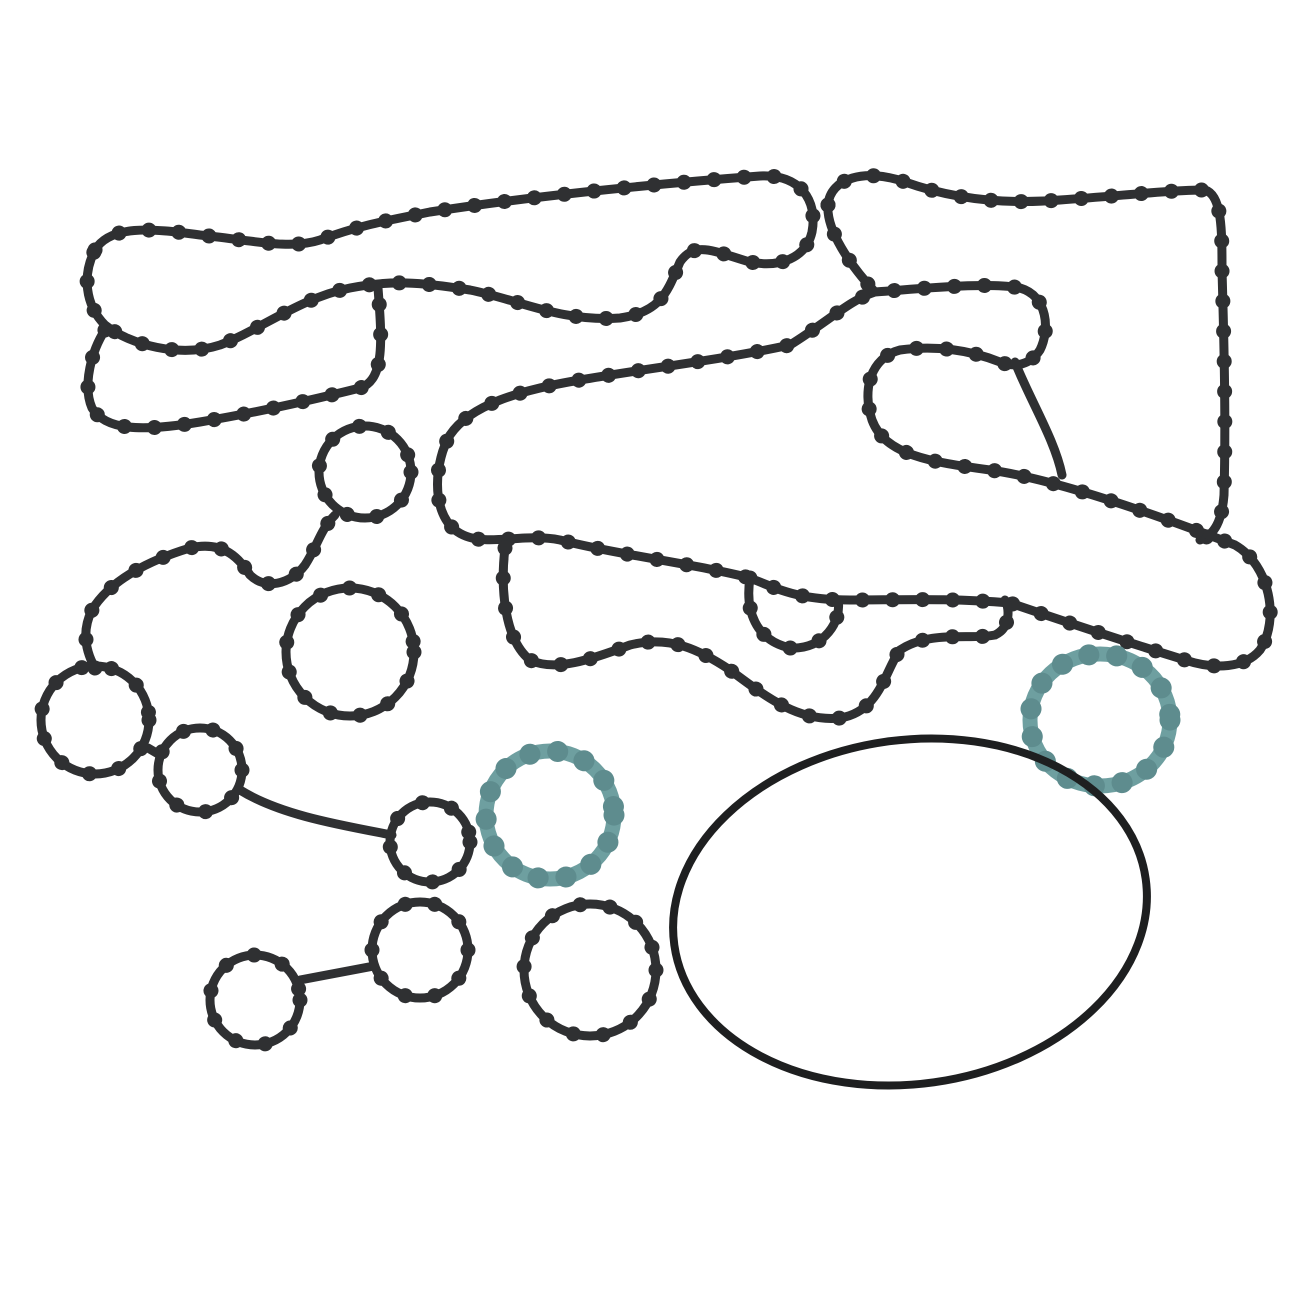 This screenshot has width=1300, height=1300. I want to click on double-ring-gasket, so click(339, 973).